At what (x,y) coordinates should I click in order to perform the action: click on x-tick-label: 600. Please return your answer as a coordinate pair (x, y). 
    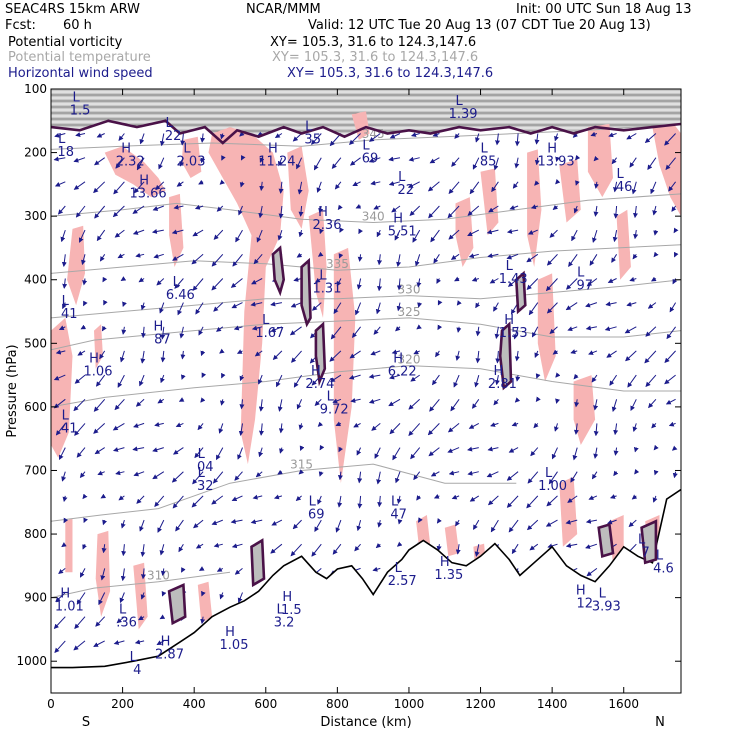
    Looking at the image, I should click on (265, 704).